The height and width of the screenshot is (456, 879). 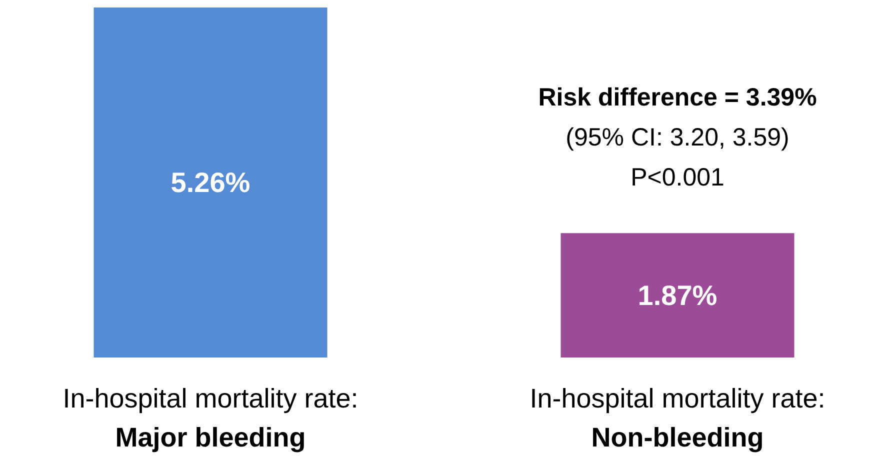 I want to click on x-tick-label: In-hospital mortality rate: Non-bleeding, so click(x=678, y=418).